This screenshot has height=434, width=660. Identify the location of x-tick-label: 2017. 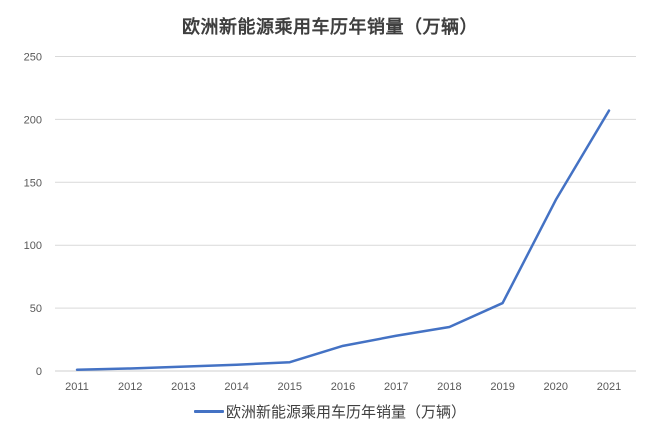
(396, 387).